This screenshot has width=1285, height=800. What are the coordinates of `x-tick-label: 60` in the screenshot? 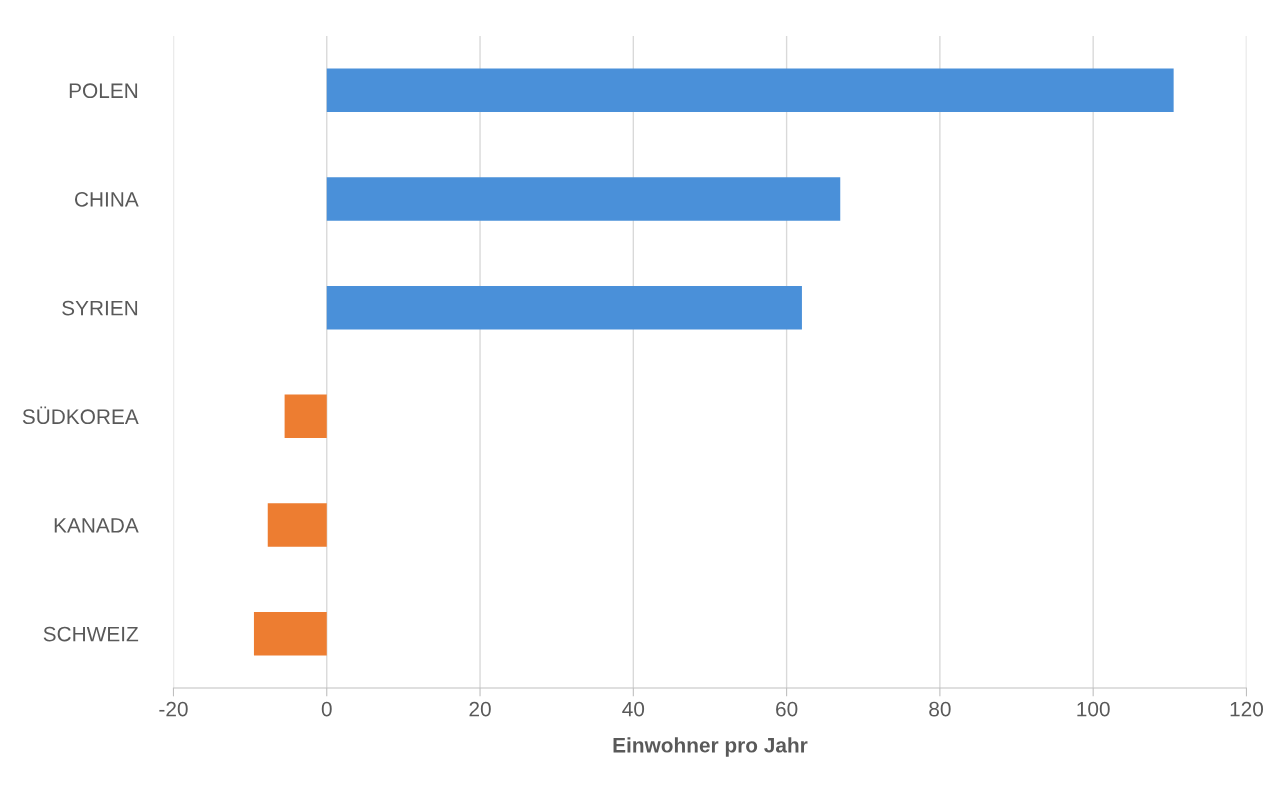 It's located at (787, 709).